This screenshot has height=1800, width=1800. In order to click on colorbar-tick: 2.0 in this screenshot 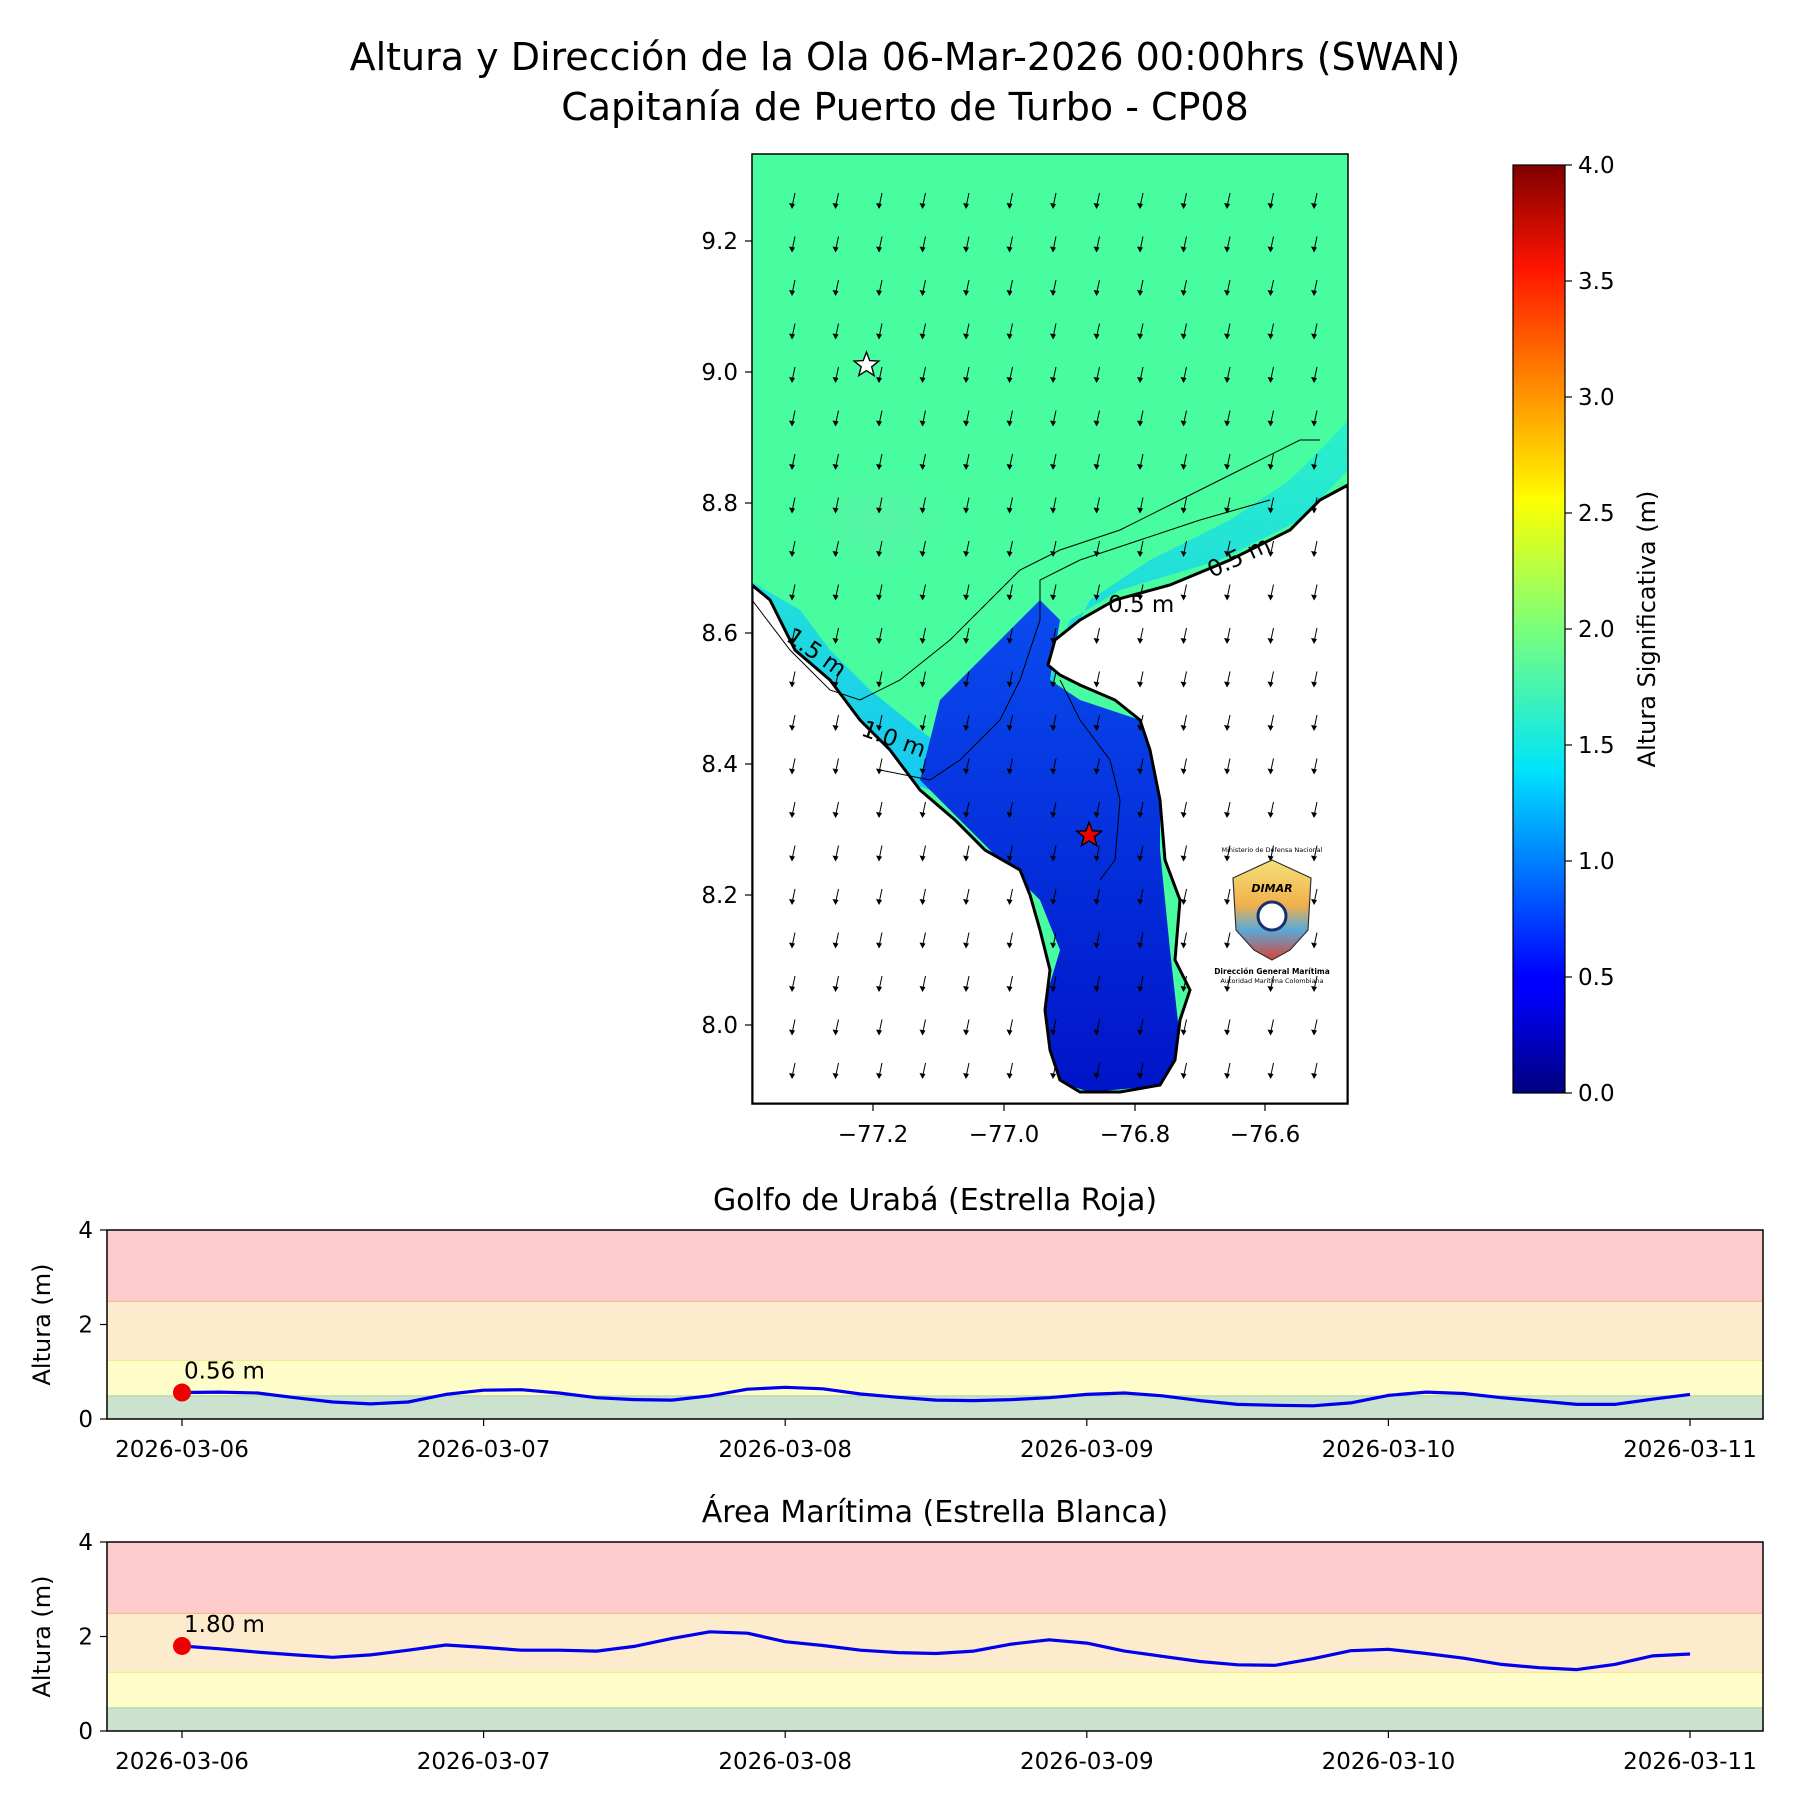, I will do `click(1596, 630)`.